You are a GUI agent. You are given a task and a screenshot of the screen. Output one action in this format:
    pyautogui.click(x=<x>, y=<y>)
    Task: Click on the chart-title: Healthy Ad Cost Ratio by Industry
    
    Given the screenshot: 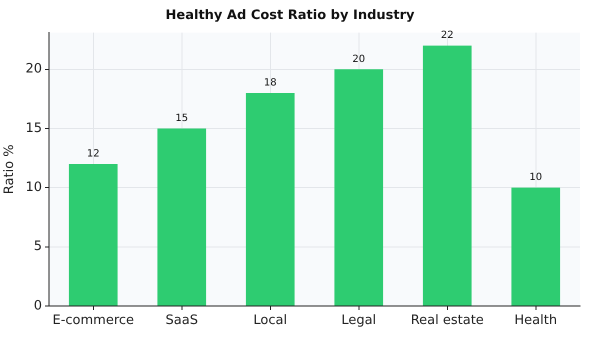 What is the action you would take?
    pyautogui.click(x=290, y=16)
    